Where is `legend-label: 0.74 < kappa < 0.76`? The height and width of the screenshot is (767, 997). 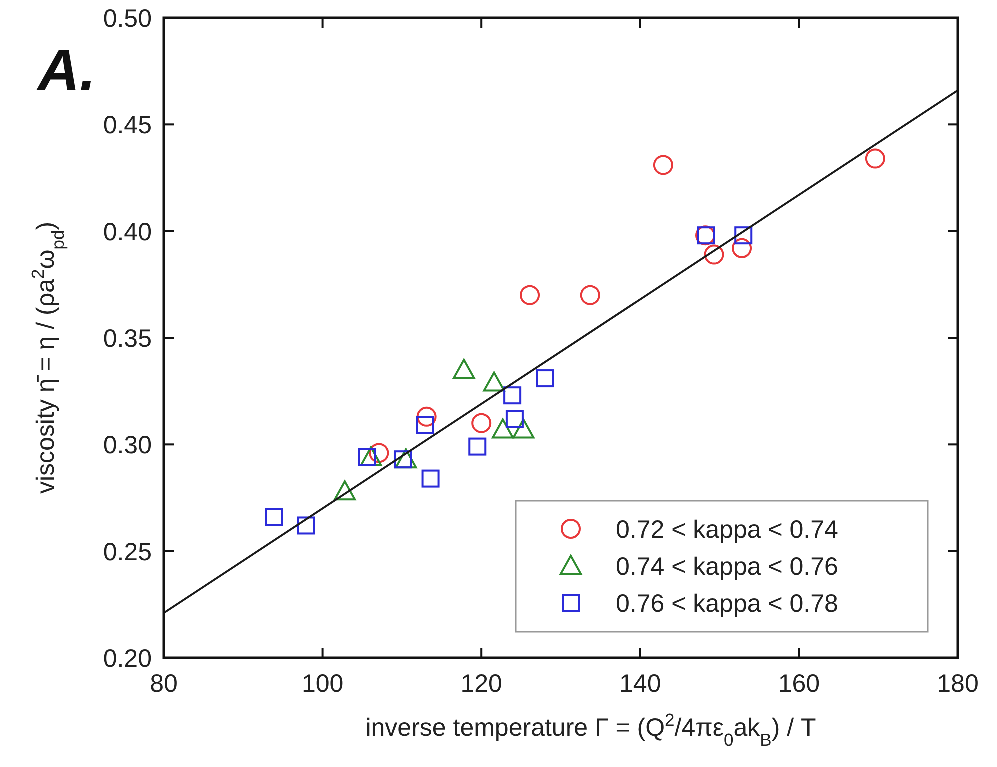
legend-label: 0.74 < kappa < 0.76 is located at coordinates (727, 567).